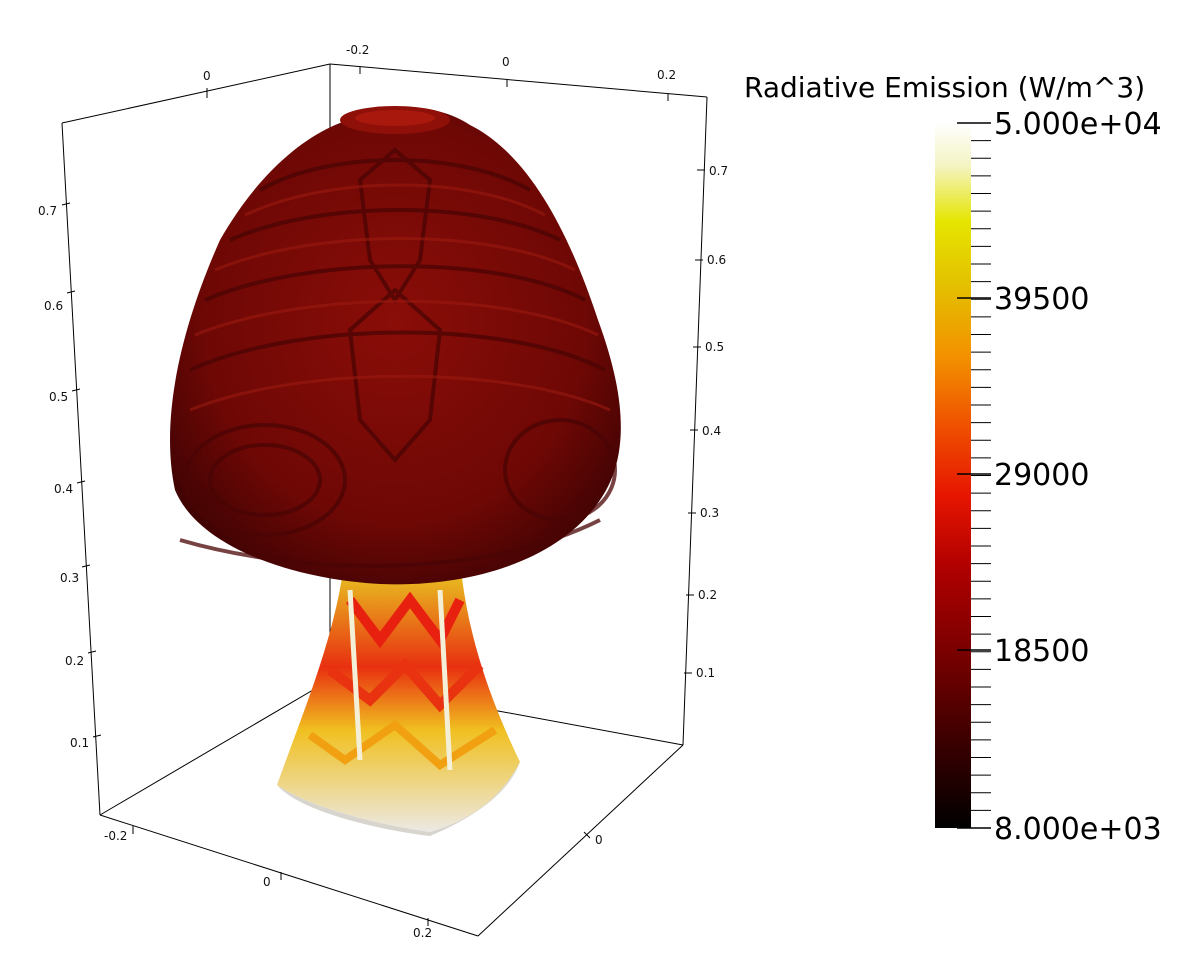  Describe the element at coordinates (53, 306) in the screenshot. I see `left-z-tick: 0.6` at that location.